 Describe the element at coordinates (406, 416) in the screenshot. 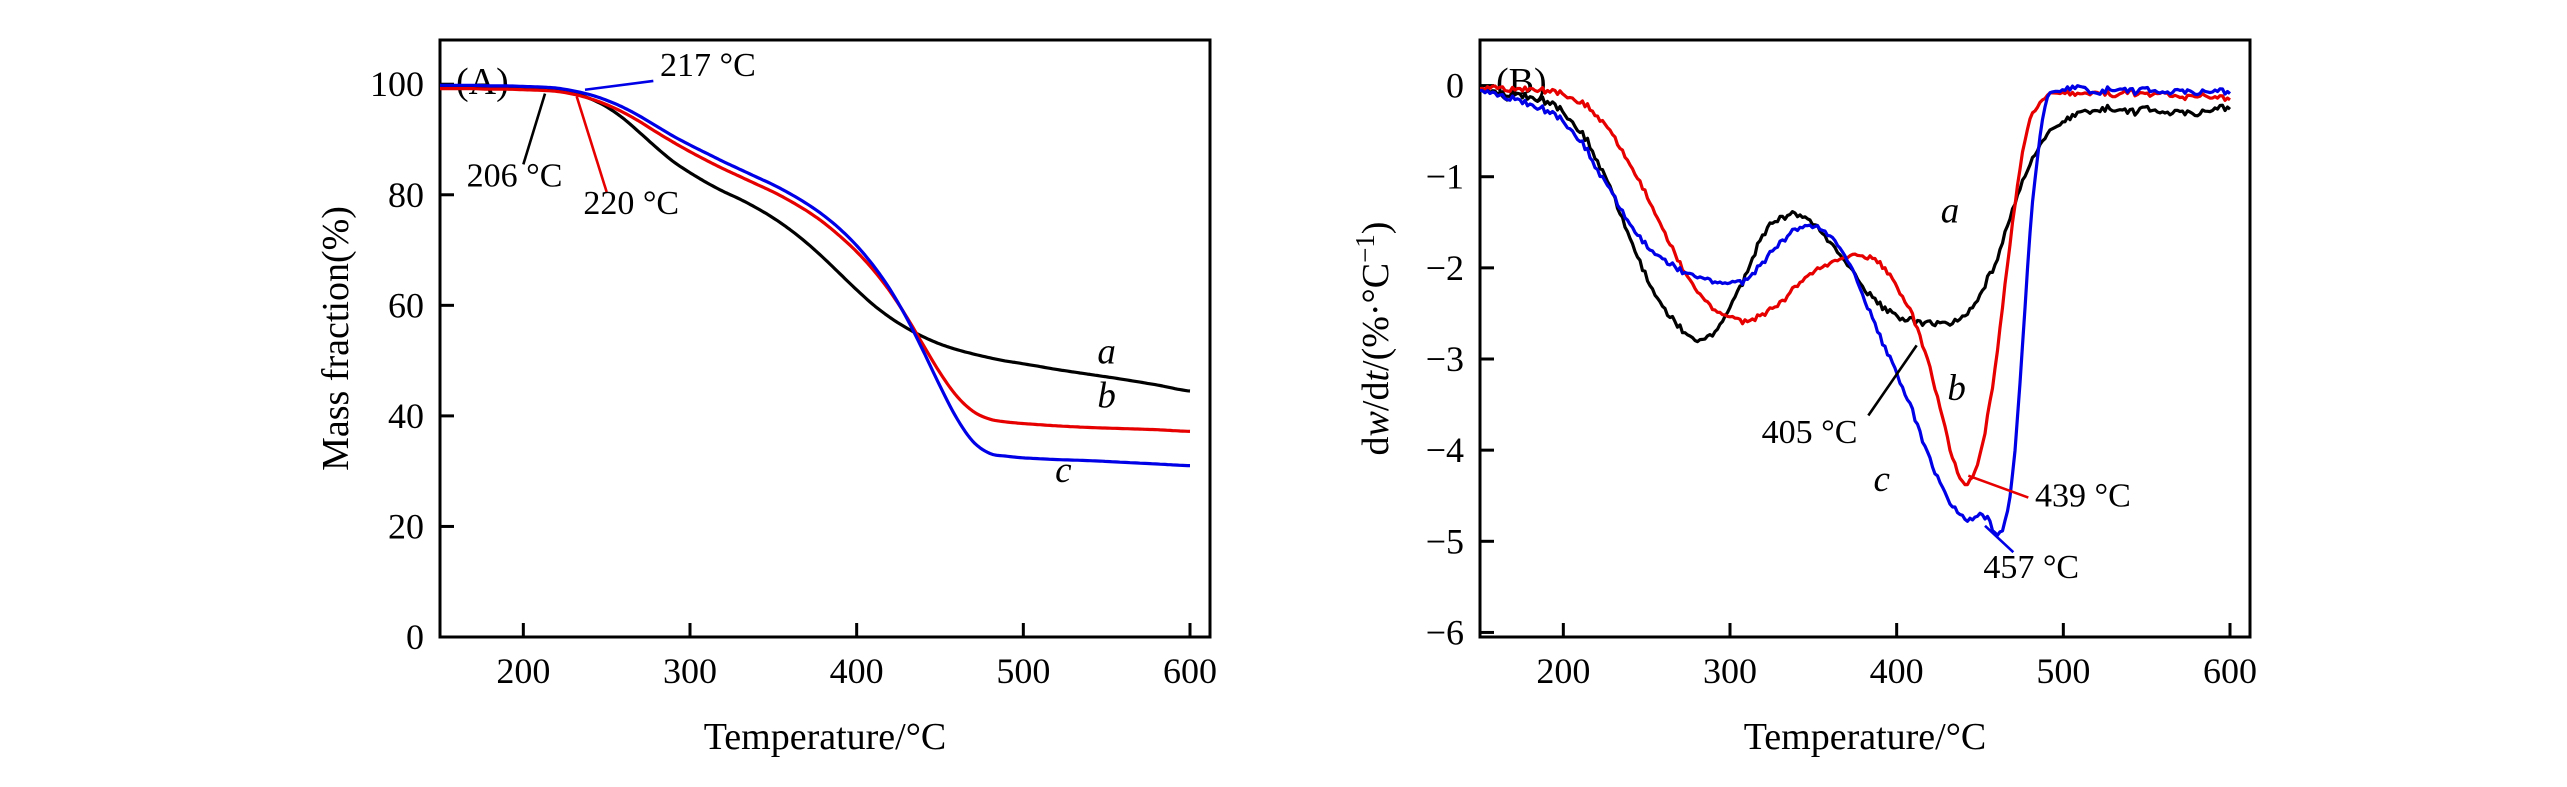

I see `y-axis-tick-label: 40` at that location.